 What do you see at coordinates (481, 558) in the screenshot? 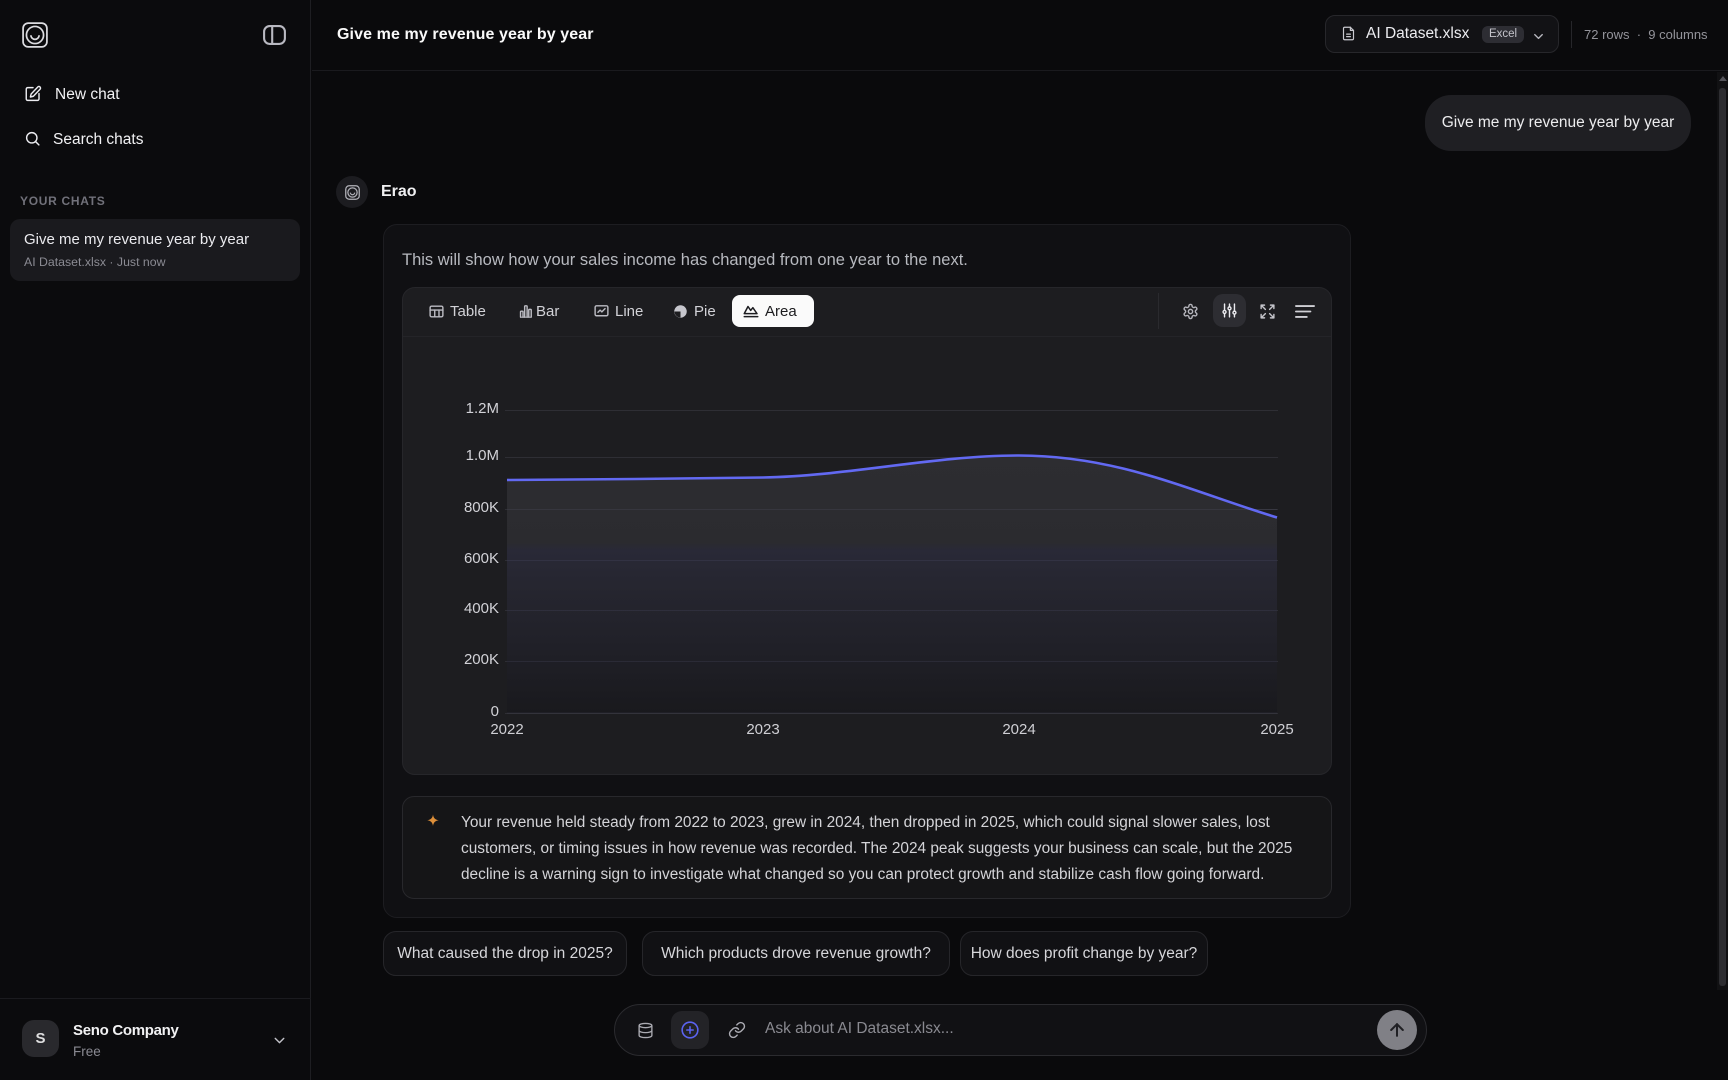
I see `svg-text: 600K` at bounding box center [481, 558].